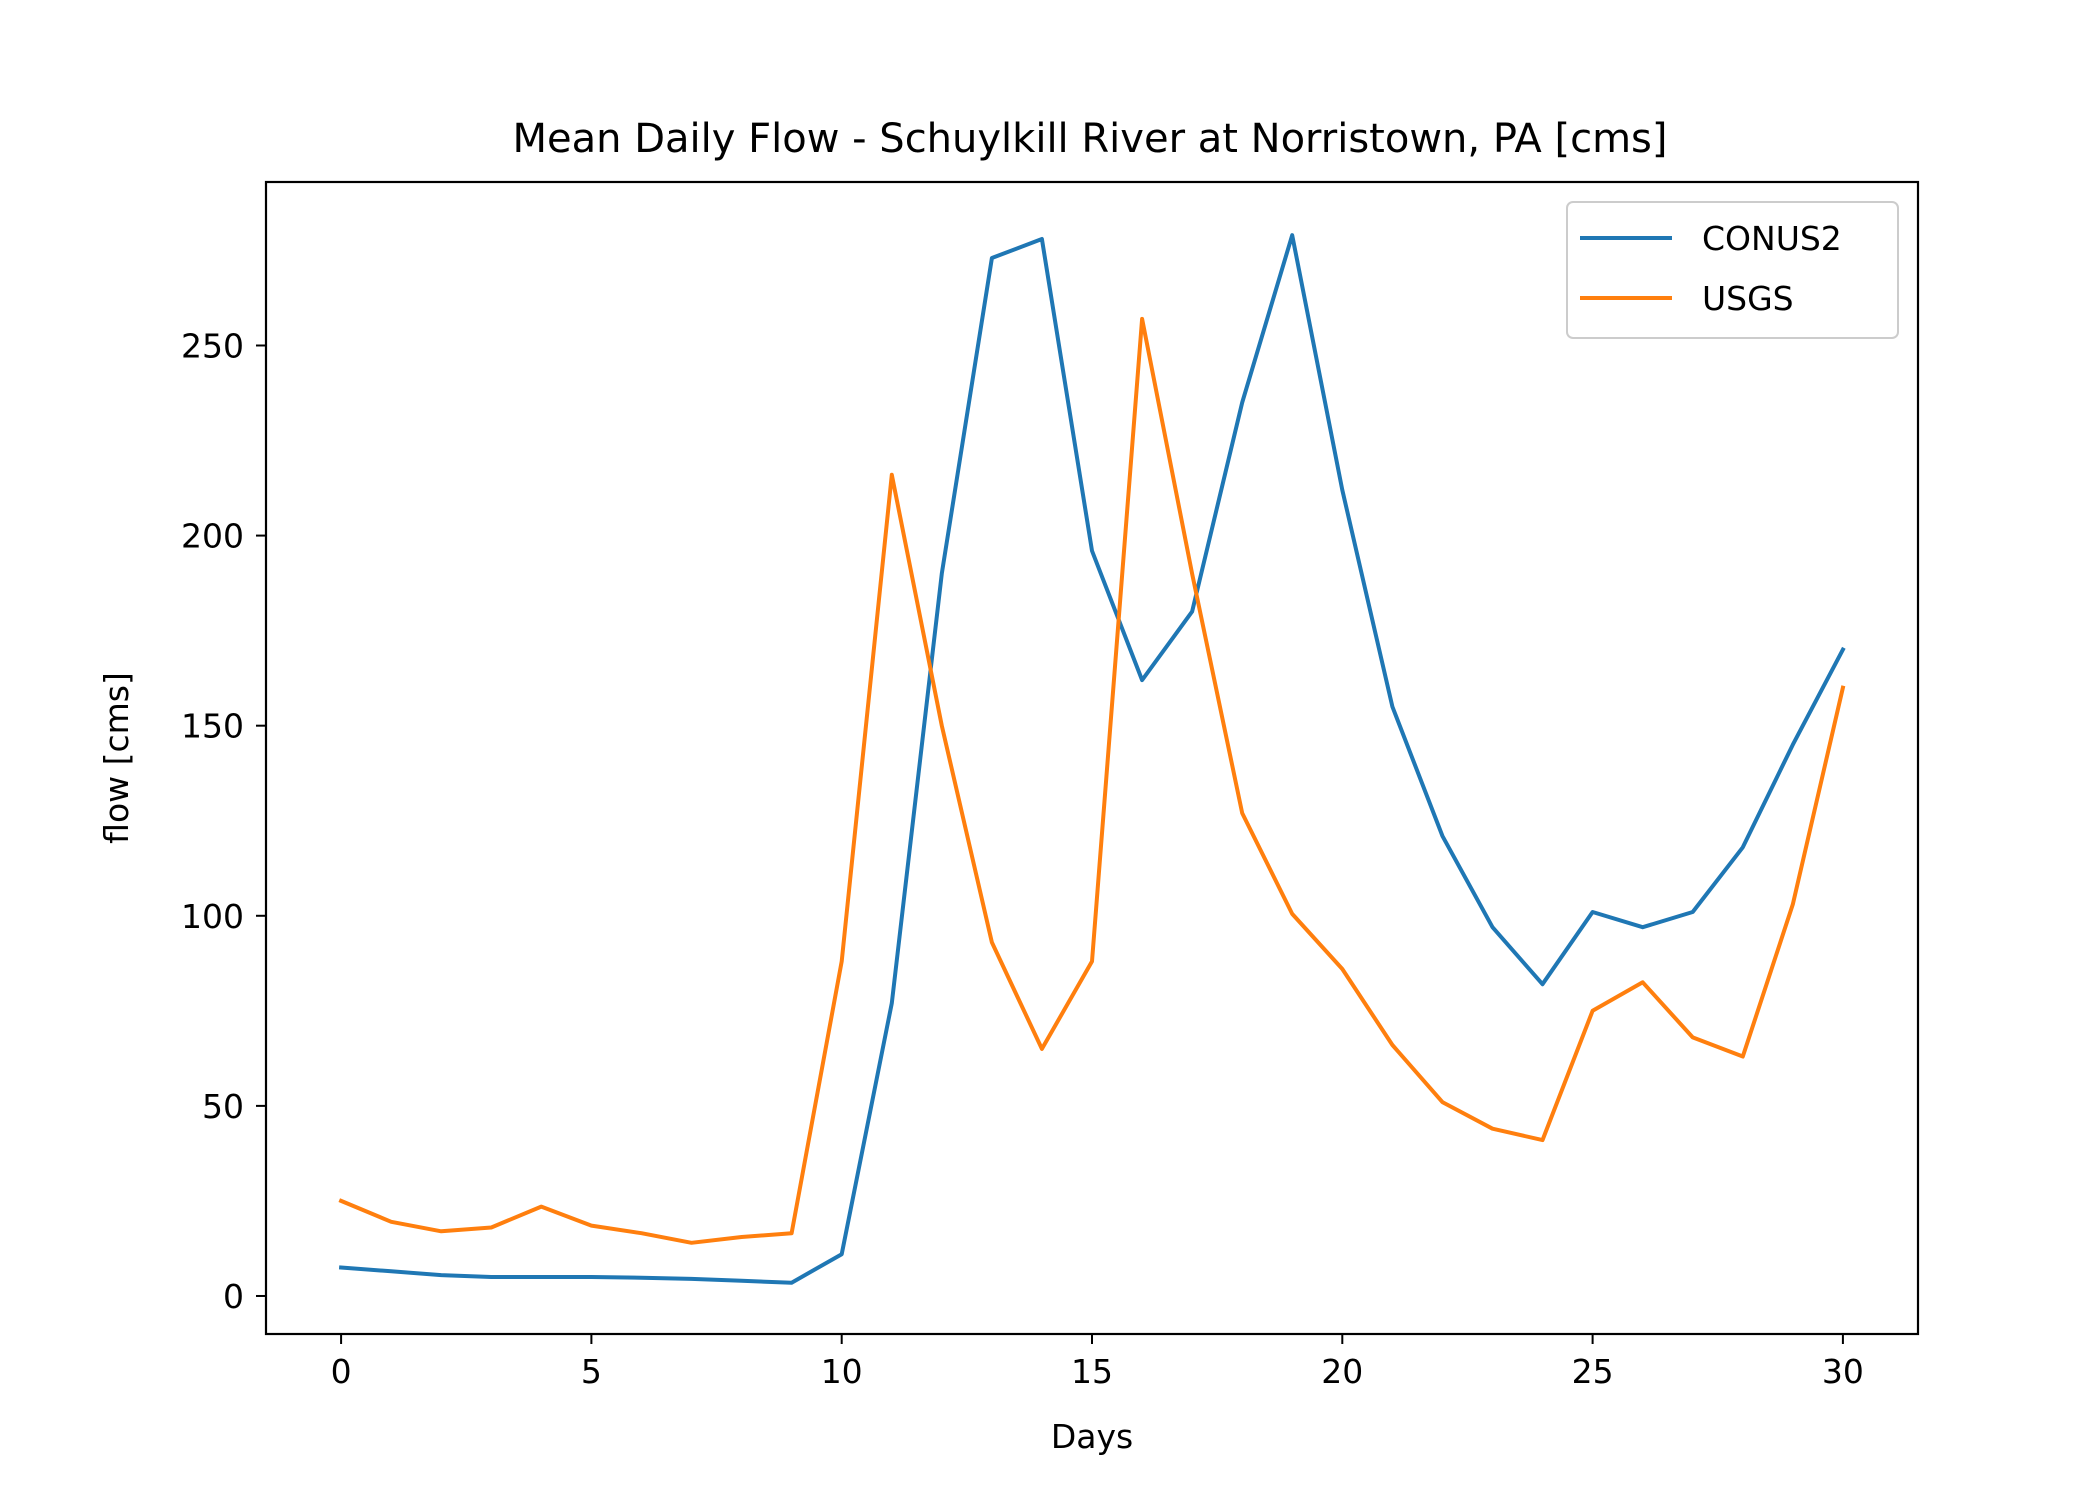 The width and height of the screenshot is (2100, 1500). I want to click on legend: CONUS2 USGS, so click(1732, 270).